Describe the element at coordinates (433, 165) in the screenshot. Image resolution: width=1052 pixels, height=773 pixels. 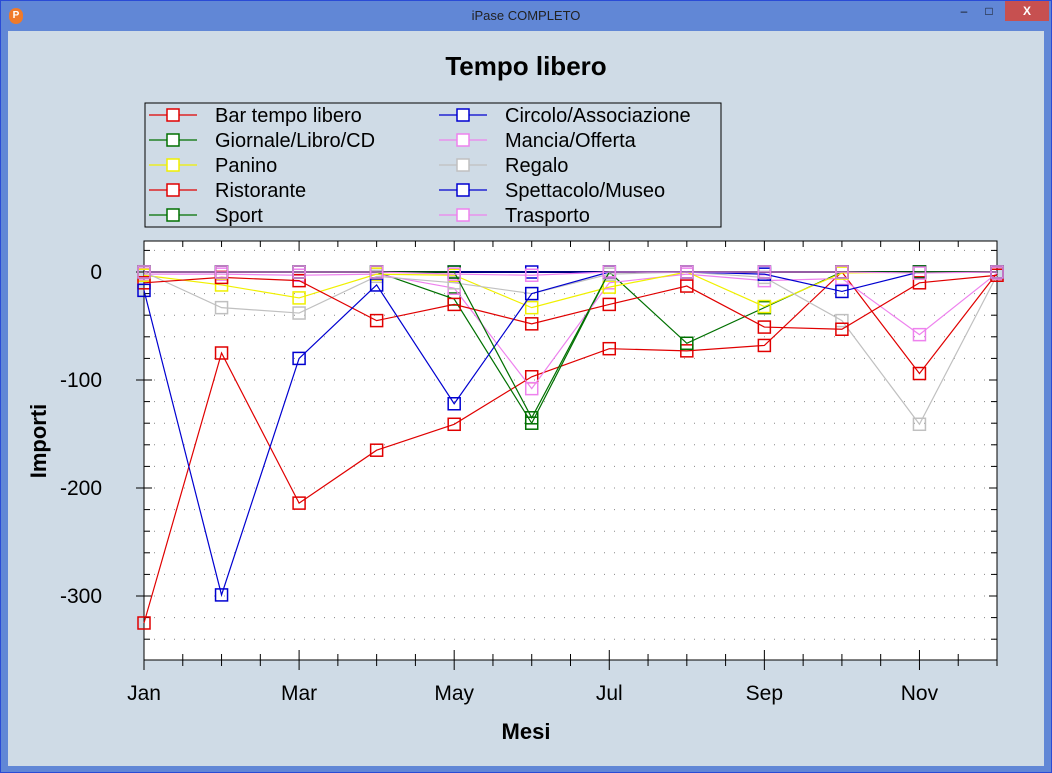
I see `legend` at that location.